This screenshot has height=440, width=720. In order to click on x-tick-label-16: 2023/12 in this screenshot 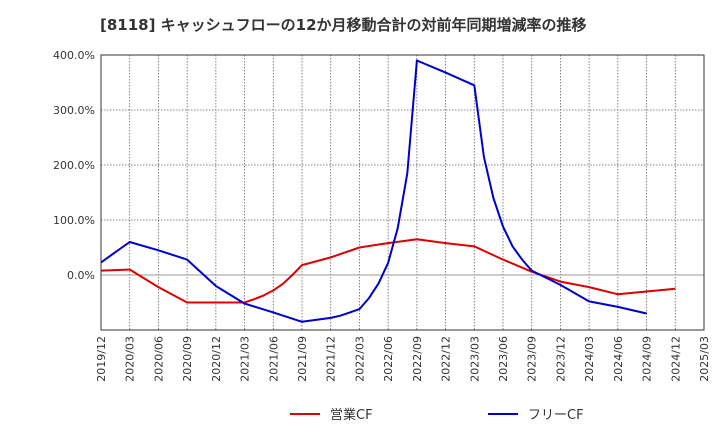, I will do `click(560, 359)`.